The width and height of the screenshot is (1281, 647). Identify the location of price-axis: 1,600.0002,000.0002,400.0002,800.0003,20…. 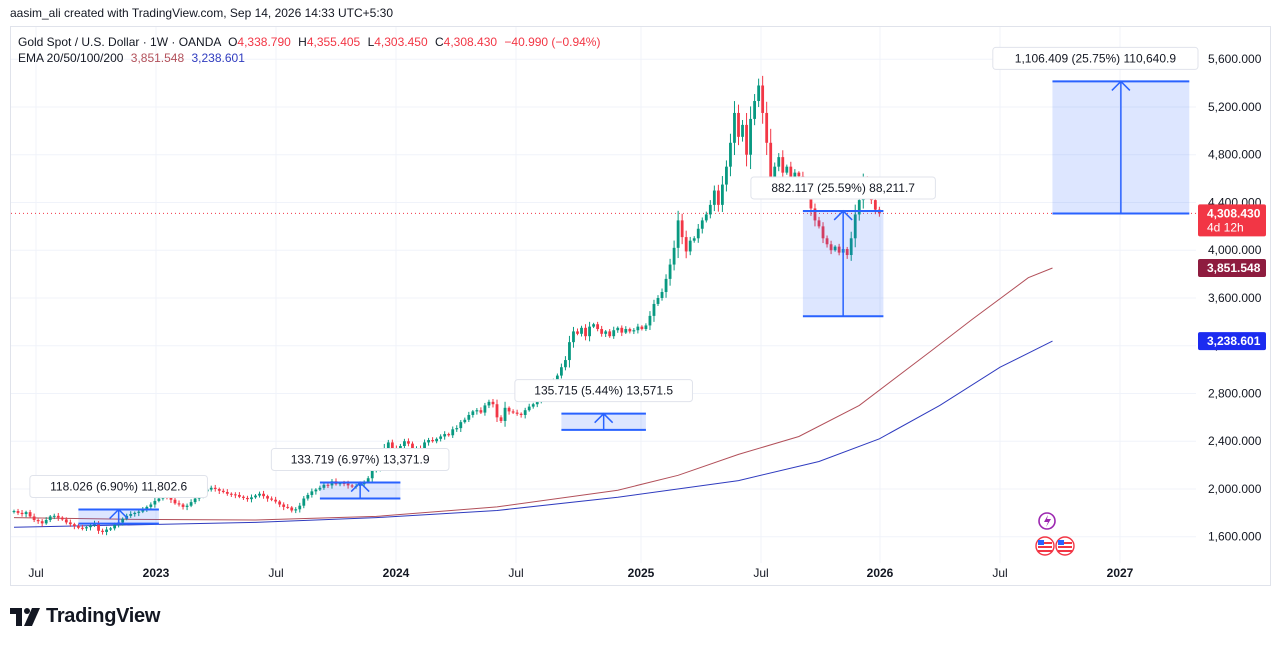
(1235, 298).